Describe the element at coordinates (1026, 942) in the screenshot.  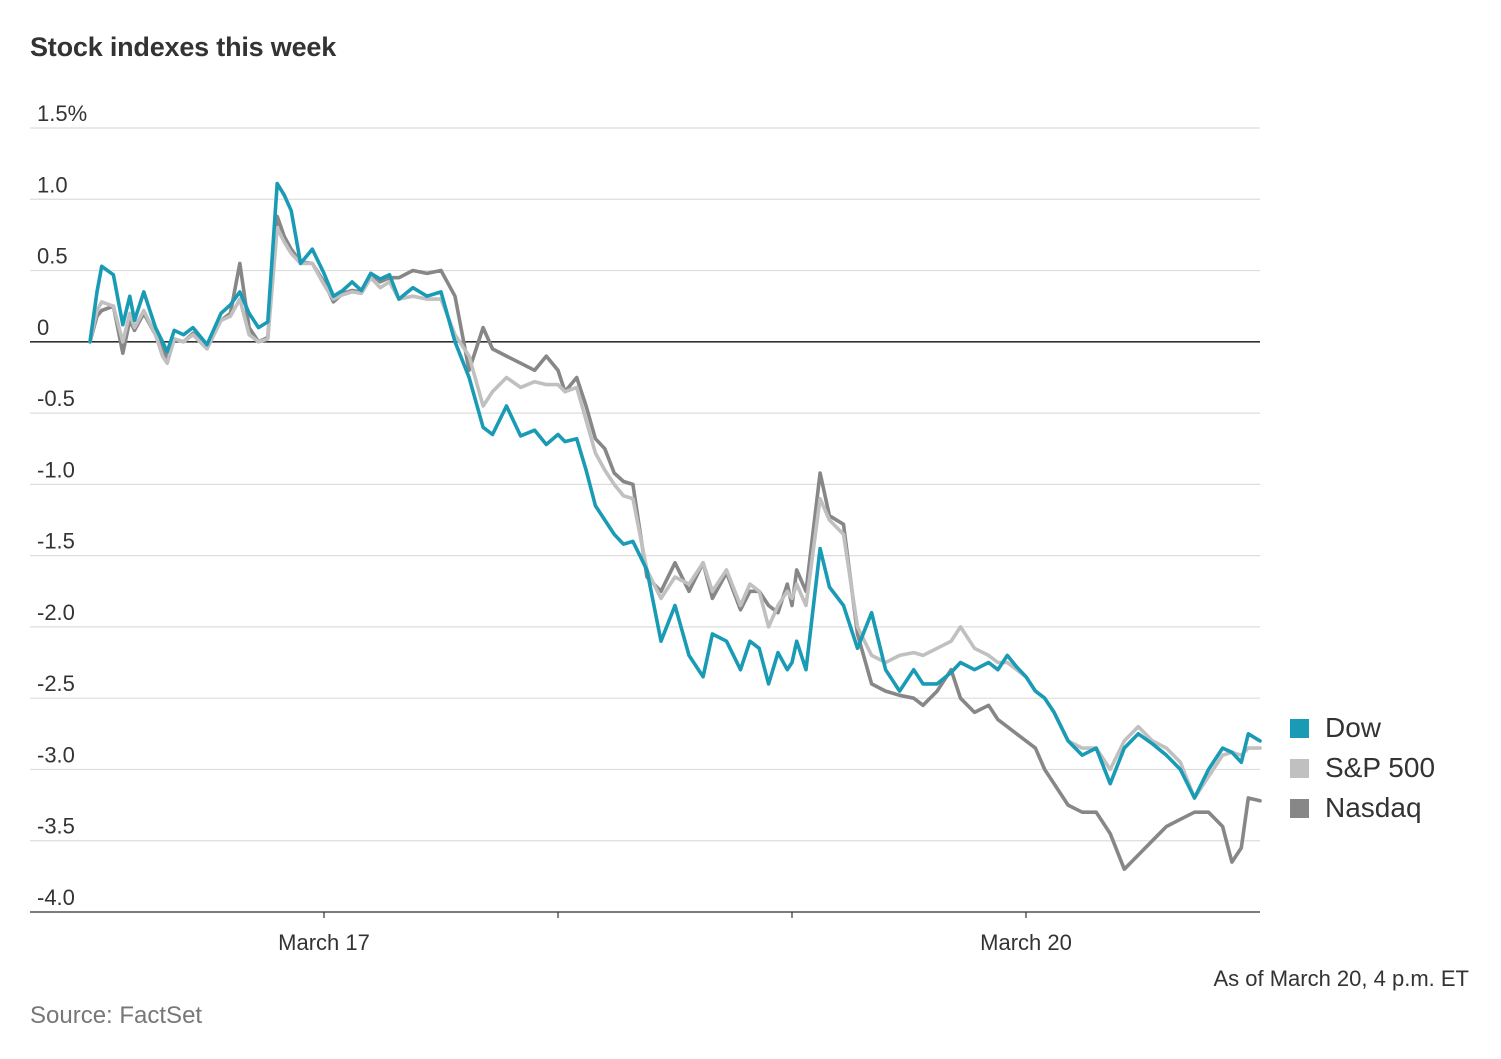
I see `x-tick-label: March 20` at that location.